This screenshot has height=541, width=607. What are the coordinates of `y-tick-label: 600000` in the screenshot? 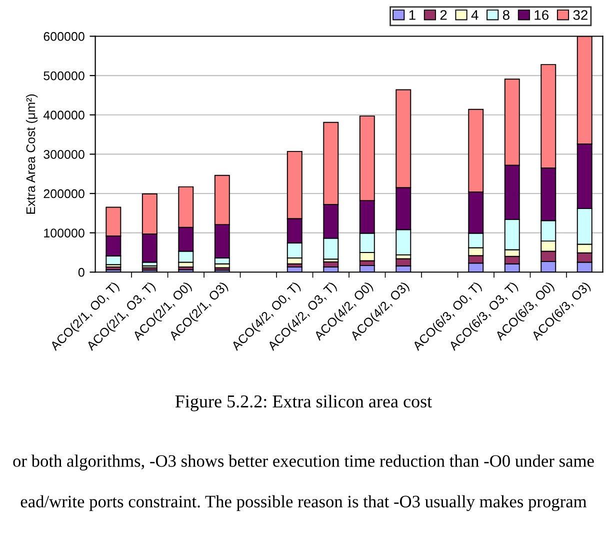 It's located at (64, 36).